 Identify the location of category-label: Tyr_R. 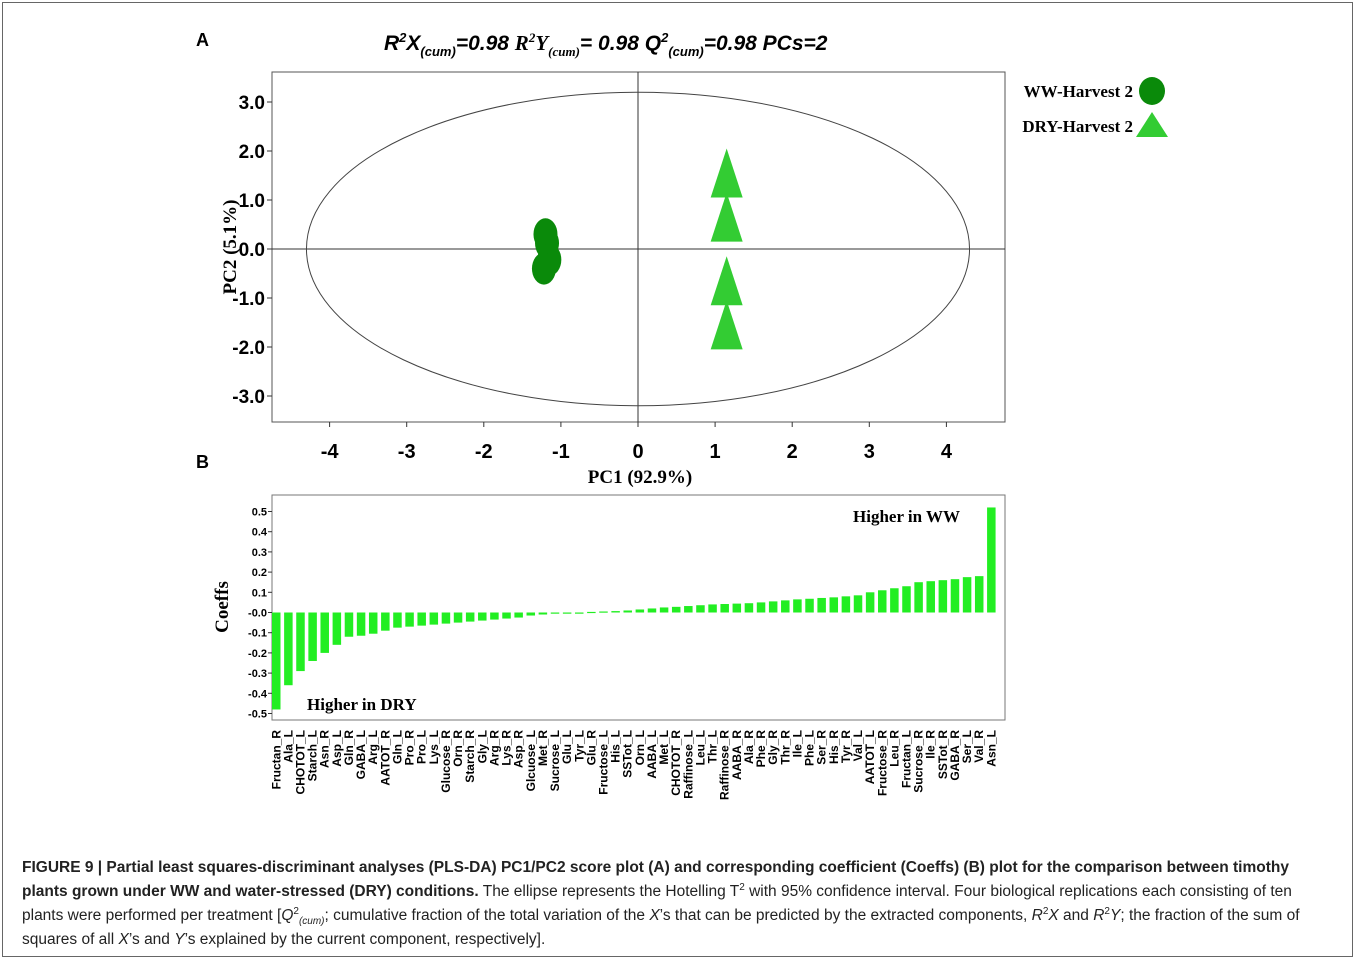
(846, 746).